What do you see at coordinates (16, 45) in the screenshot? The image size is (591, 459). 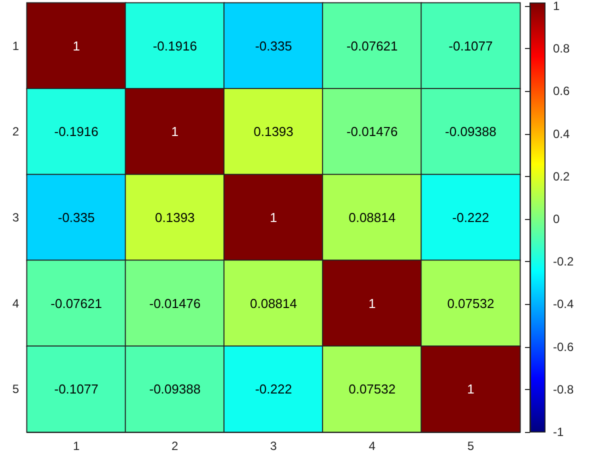 I see `y-tick-label: 1` at bounding box center [16, 45].